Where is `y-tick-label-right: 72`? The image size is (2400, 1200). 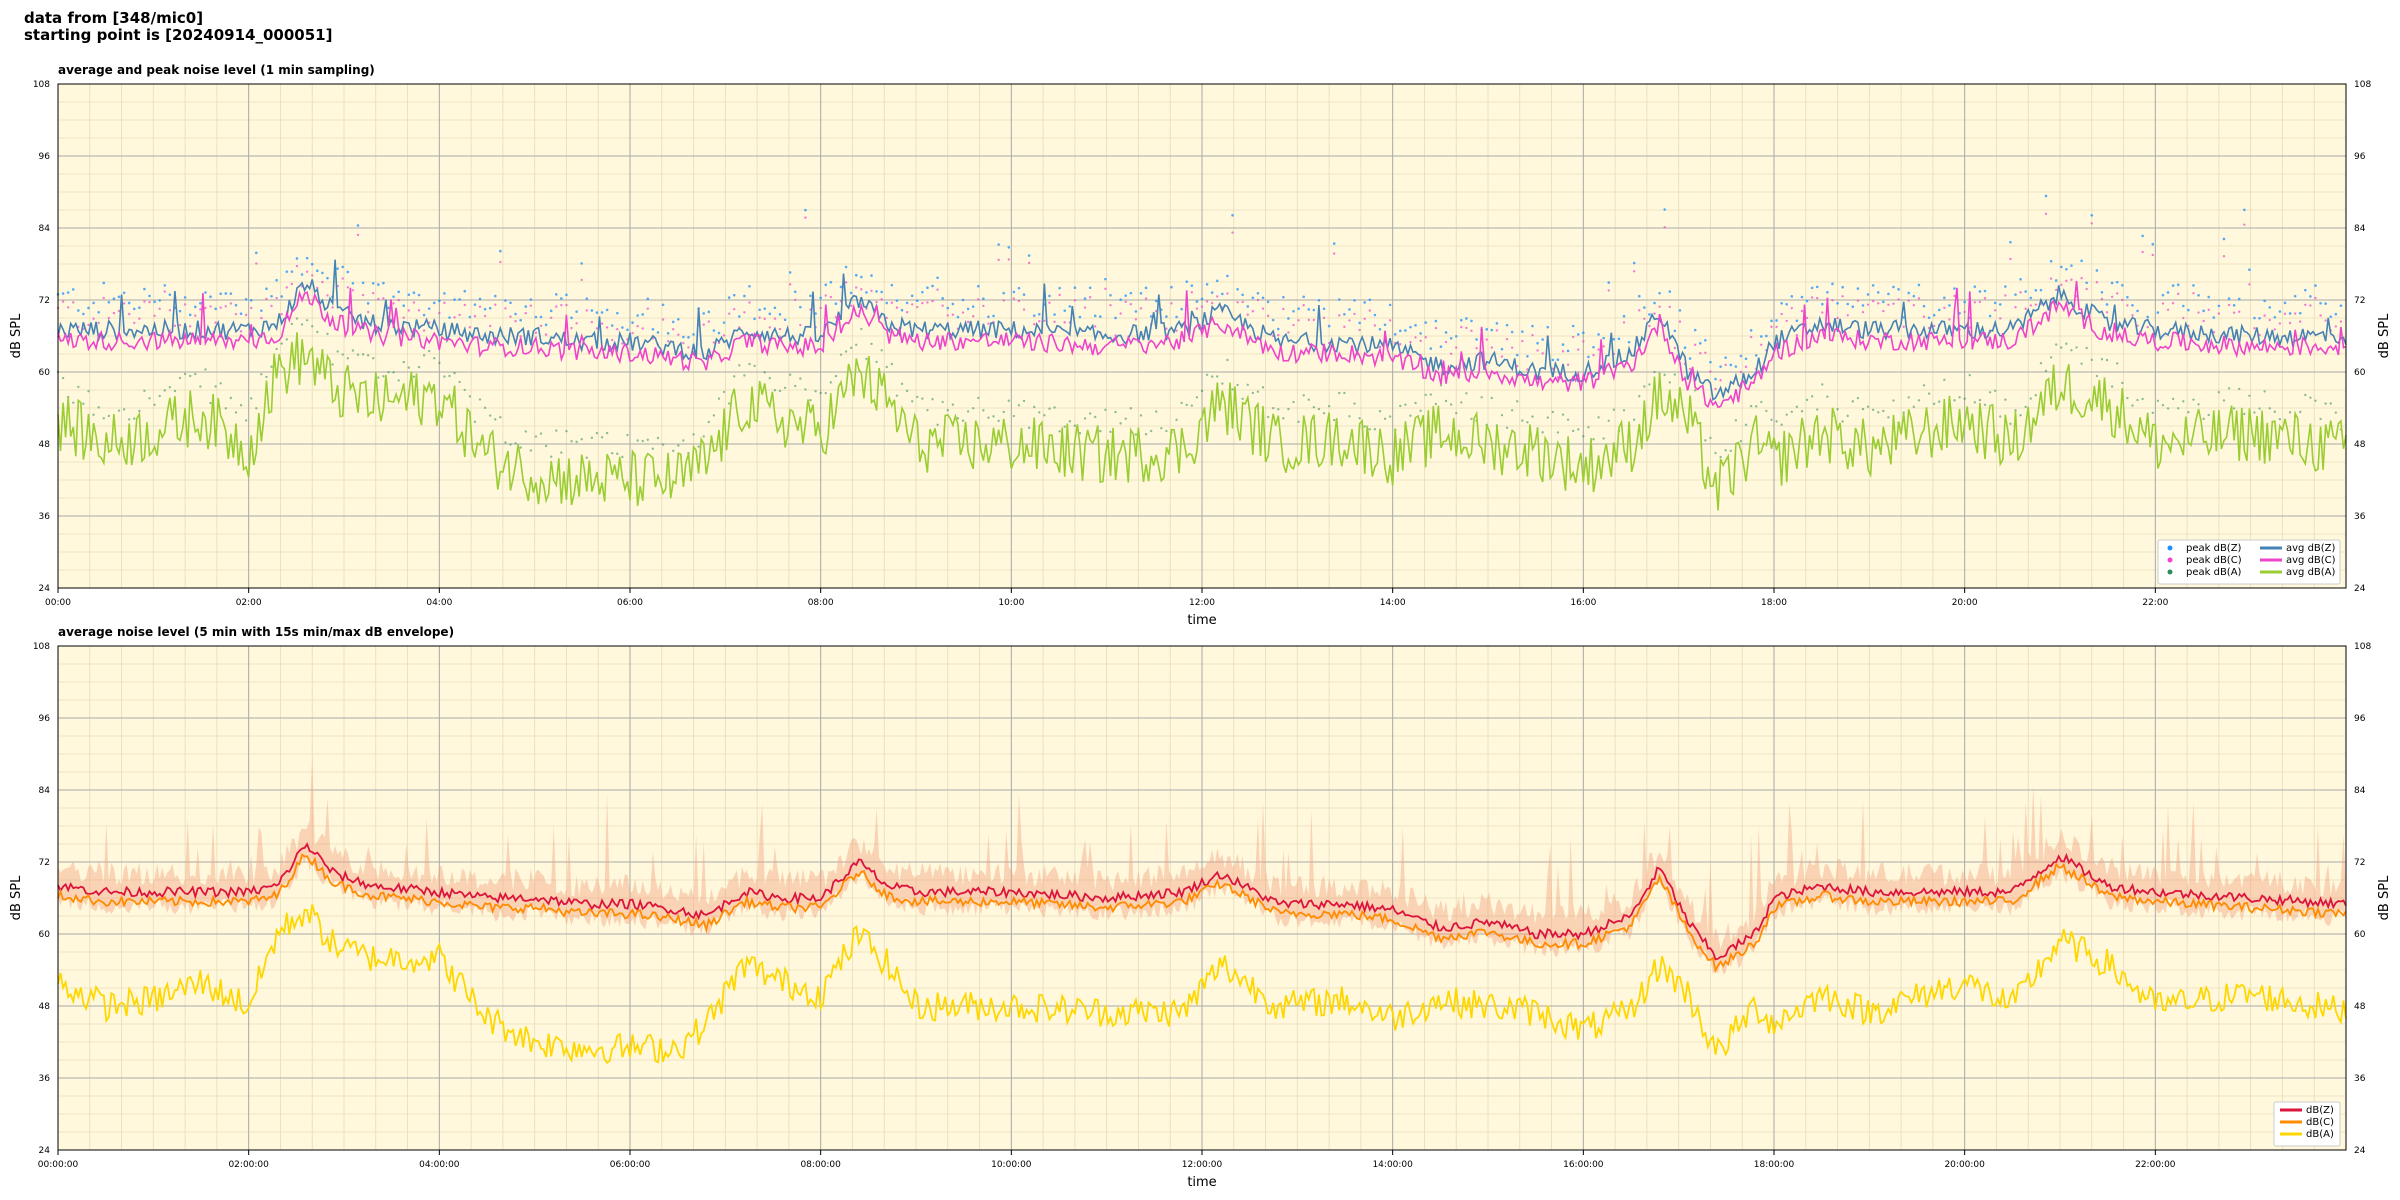
y-tick-label-right: 72 is located at coordinates (2359, 863).